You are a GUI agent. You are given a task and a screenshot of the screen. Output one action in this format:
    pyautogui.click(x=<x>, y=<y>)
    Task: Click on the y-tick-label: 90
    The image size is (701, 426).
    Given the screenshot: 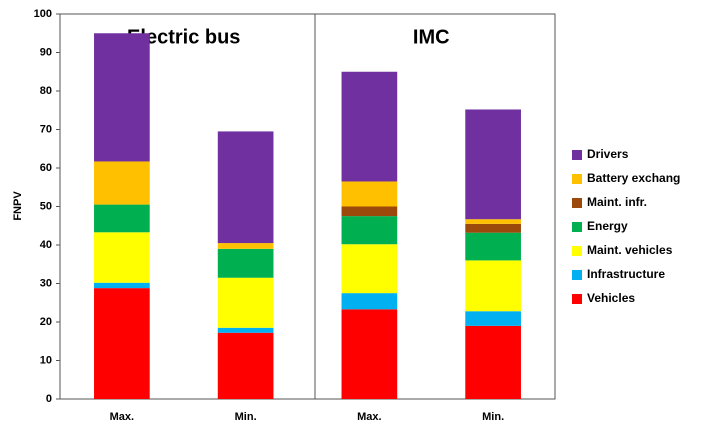 What is the action you would take?
    pyautogui.click(x=46, y=52)
    